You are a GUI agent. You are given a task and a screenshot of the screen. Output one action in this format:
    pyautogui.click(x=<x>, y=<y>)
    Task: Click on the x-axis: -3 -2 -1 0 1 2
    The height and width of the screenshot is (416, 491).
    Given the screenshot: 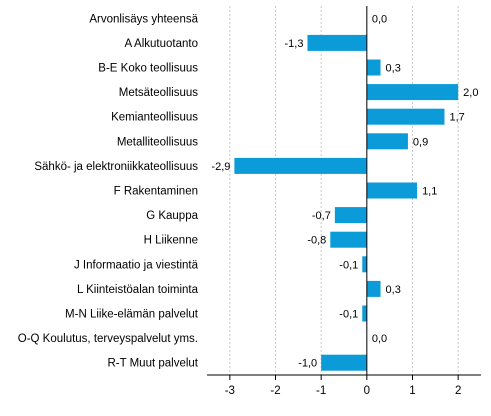 What is the action you would take?
    pyautogui.click(x=344, y=385)
    